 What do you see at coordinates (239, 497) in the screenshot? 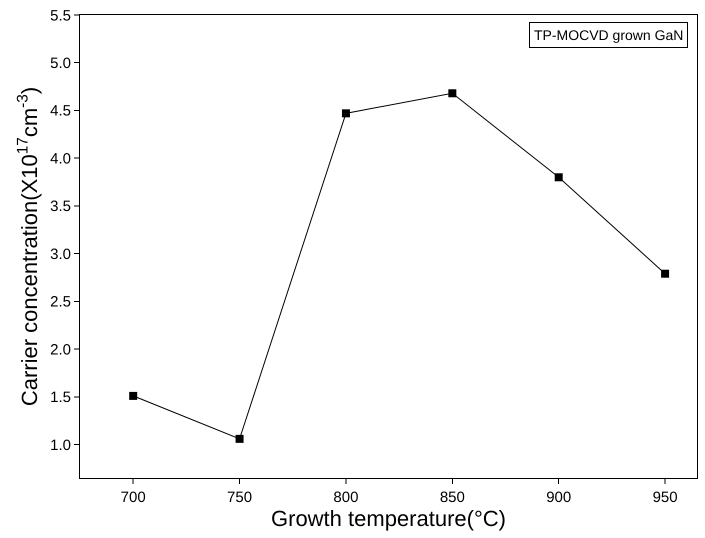
I see `x-tick-label: 750` at bounding box center [239, 497].